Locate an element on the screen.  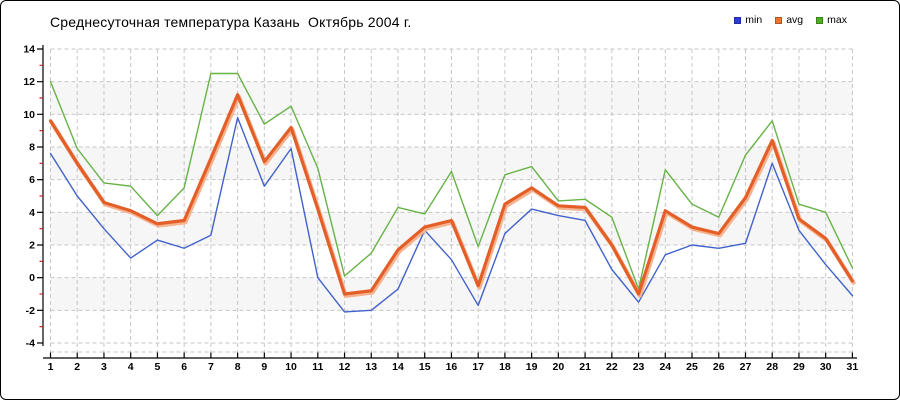
x-tick-label: 17 is located at coordinates (478, 367).